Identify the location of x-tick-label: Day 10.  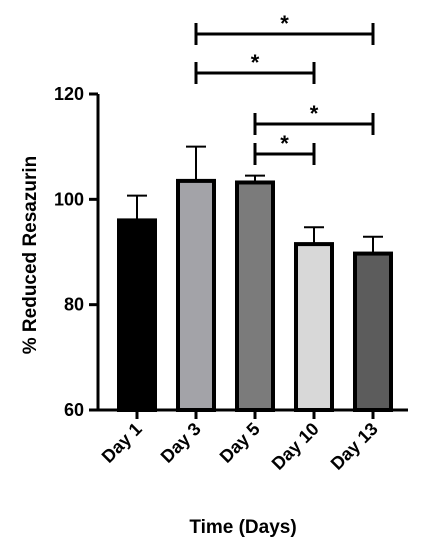
(295, 446).